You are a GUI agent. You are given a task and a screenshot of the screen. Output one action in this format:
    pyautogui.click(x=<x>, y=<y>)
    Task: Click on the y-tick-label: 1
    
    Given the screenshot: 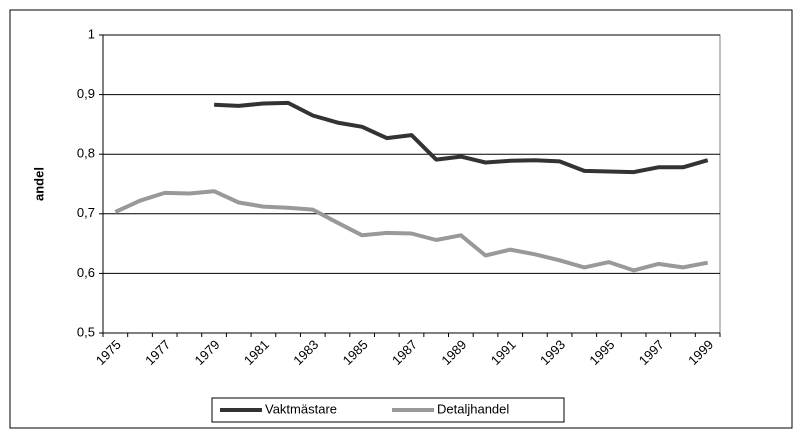 What is the action you would take?
    pyautogui.click(x=91, y=33)
    